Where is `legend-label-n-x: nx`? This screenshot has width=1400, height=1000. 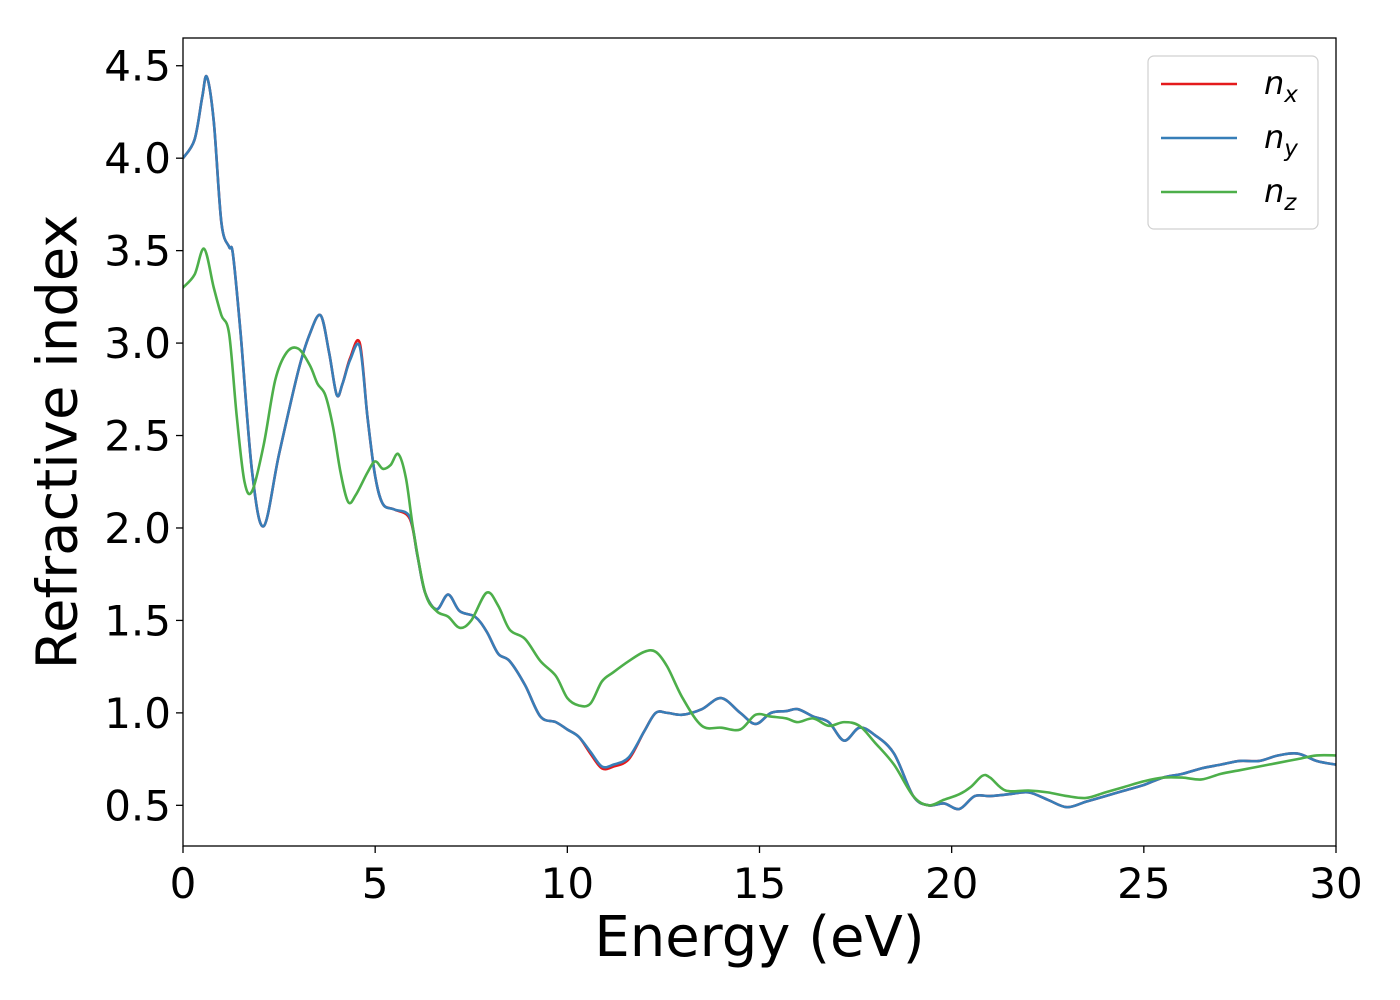
legend-label-n-x: nx is located at coordinates (1281, 86).